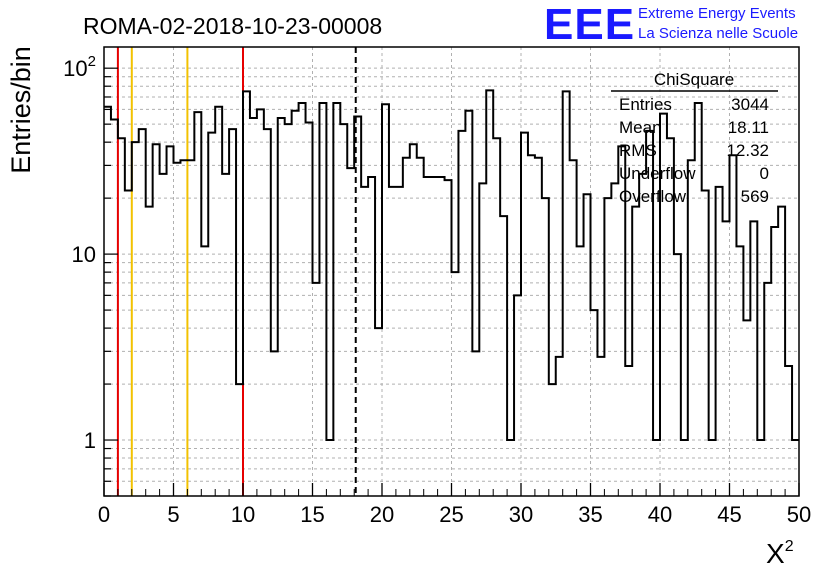  What do you see at coordinates (84, 254) in the screenshot?
I see `y-tick-label: 10` at bounding box center [84, 254].